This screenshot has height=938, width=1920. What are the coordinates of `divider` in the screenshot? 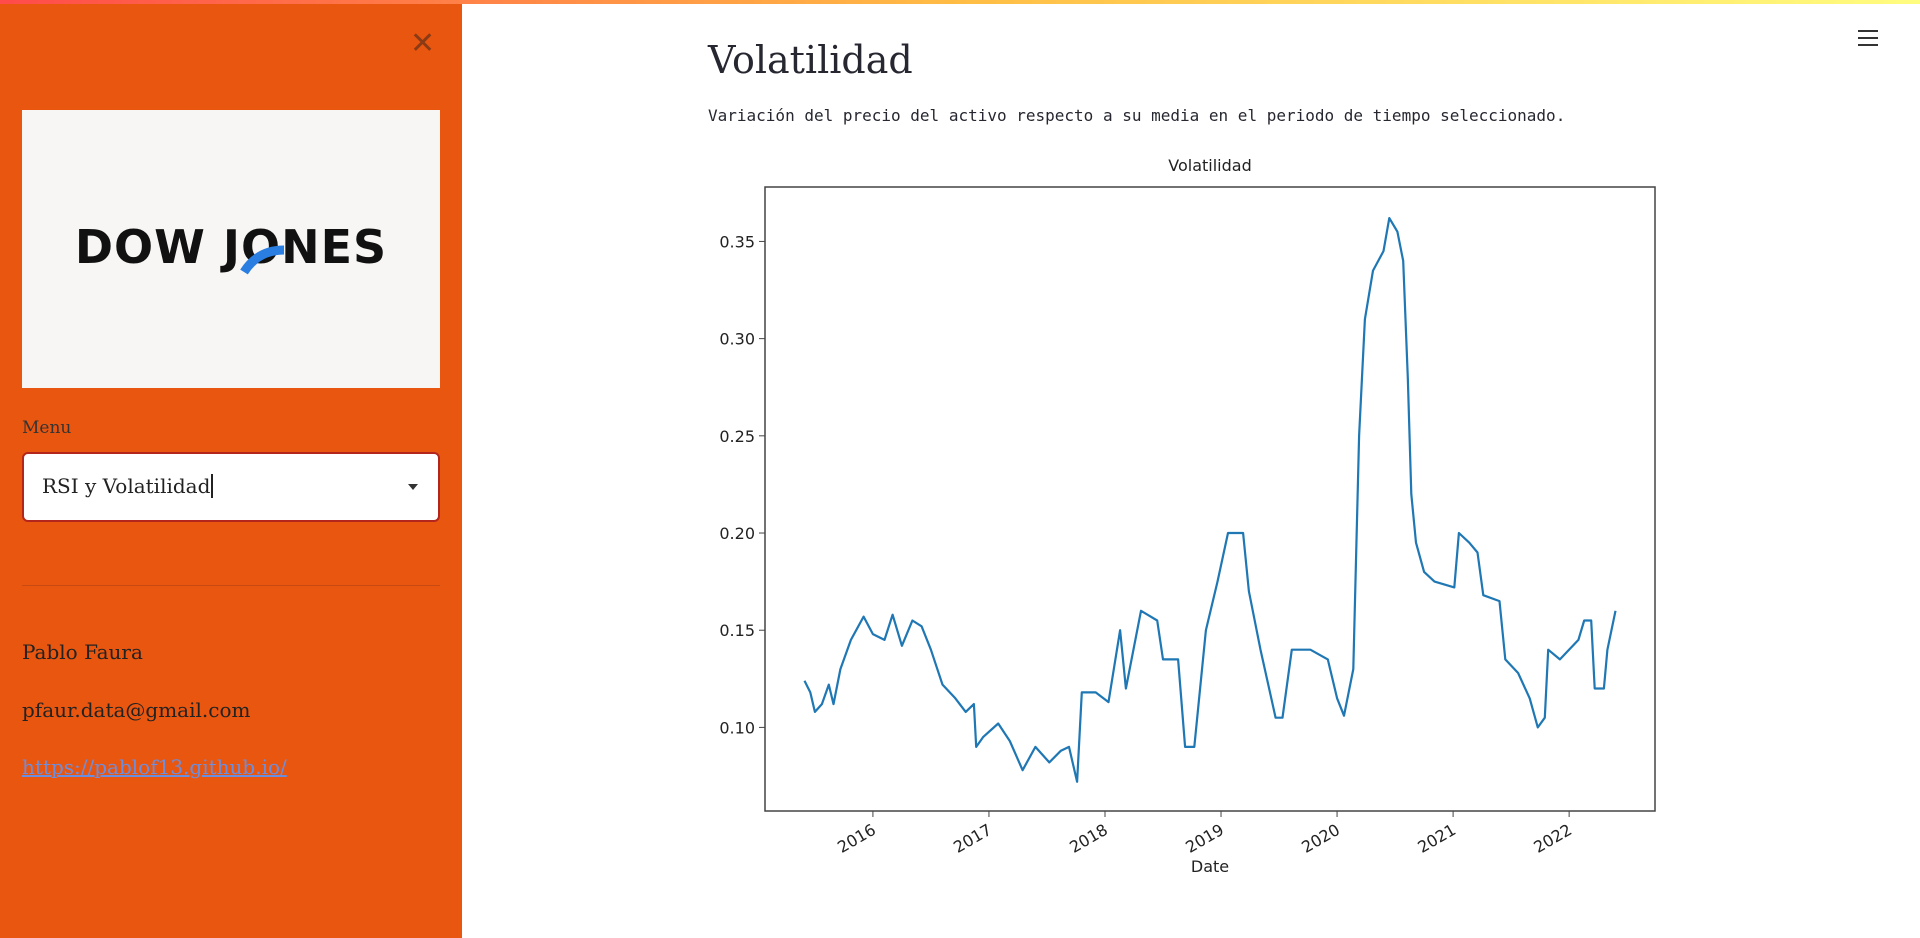 It's located at (231, 585).